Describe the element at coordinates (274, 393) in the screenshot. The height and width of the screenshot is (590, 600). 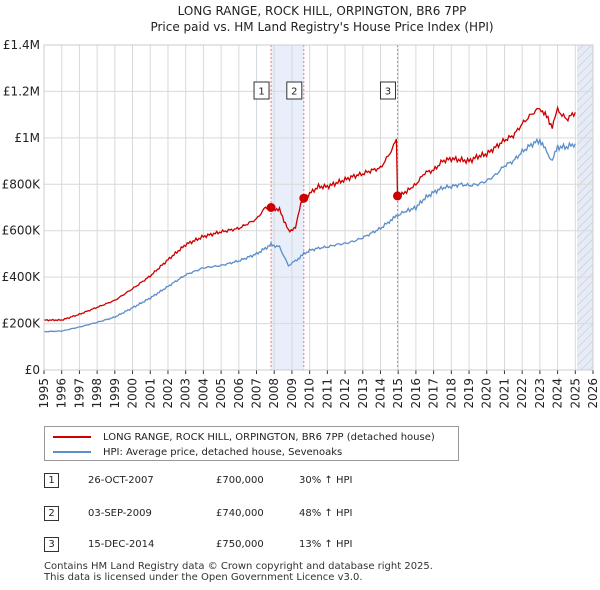
I see `x-tick-label: 2008` at that location.